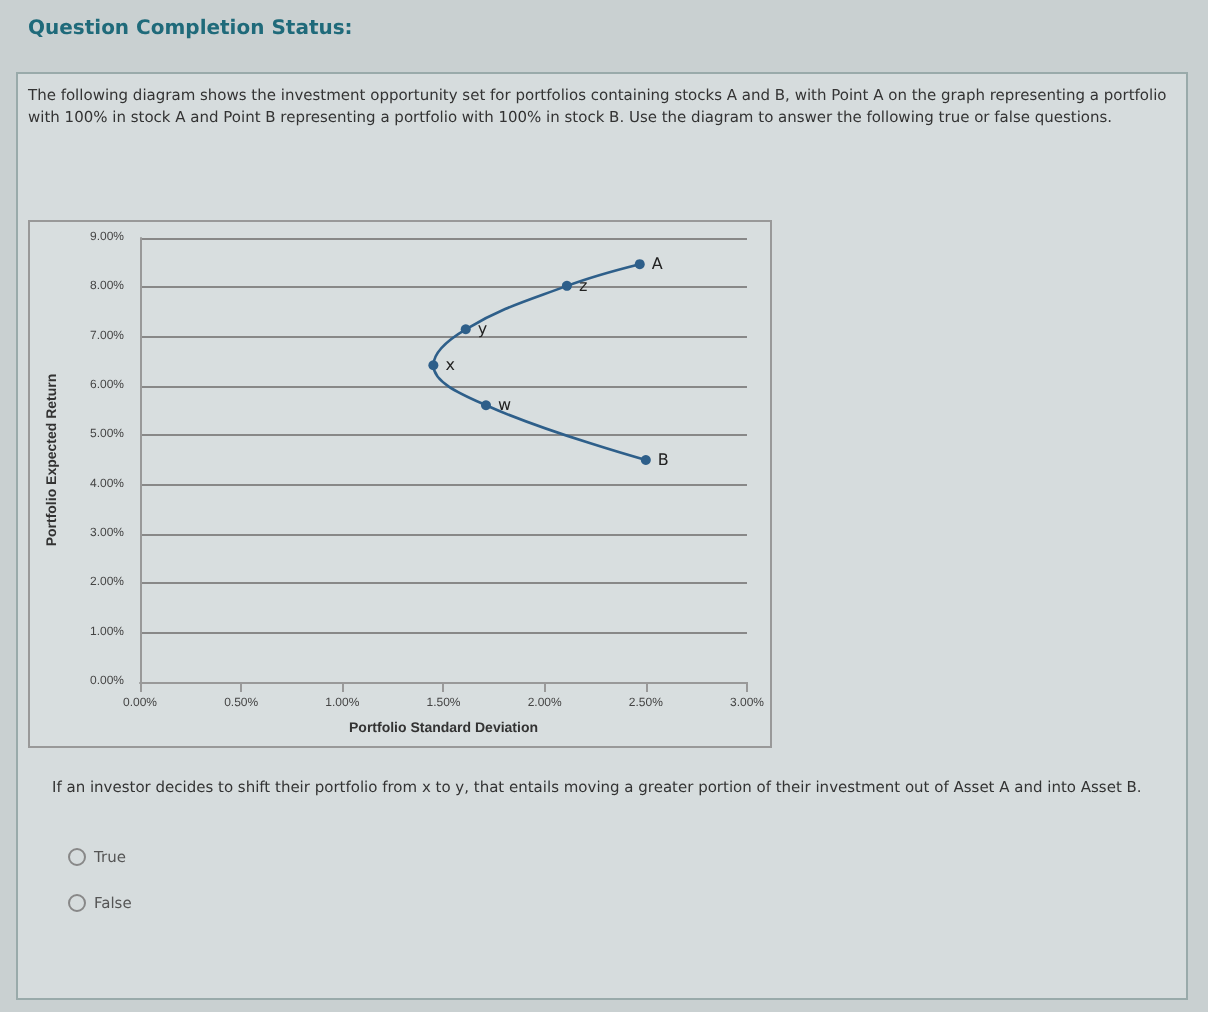 The width and height of the screenshot is (1208, 1012). Describe the element at coordinates (190, 29) in the screenshot. I see `chart-title: Question Completion Status:` at that location.